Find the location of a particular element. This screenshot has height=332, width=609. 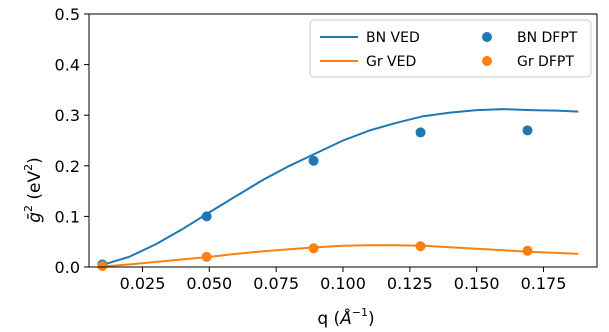

x-axis-label: q (Å−1) is located at coordinates (345, 317).